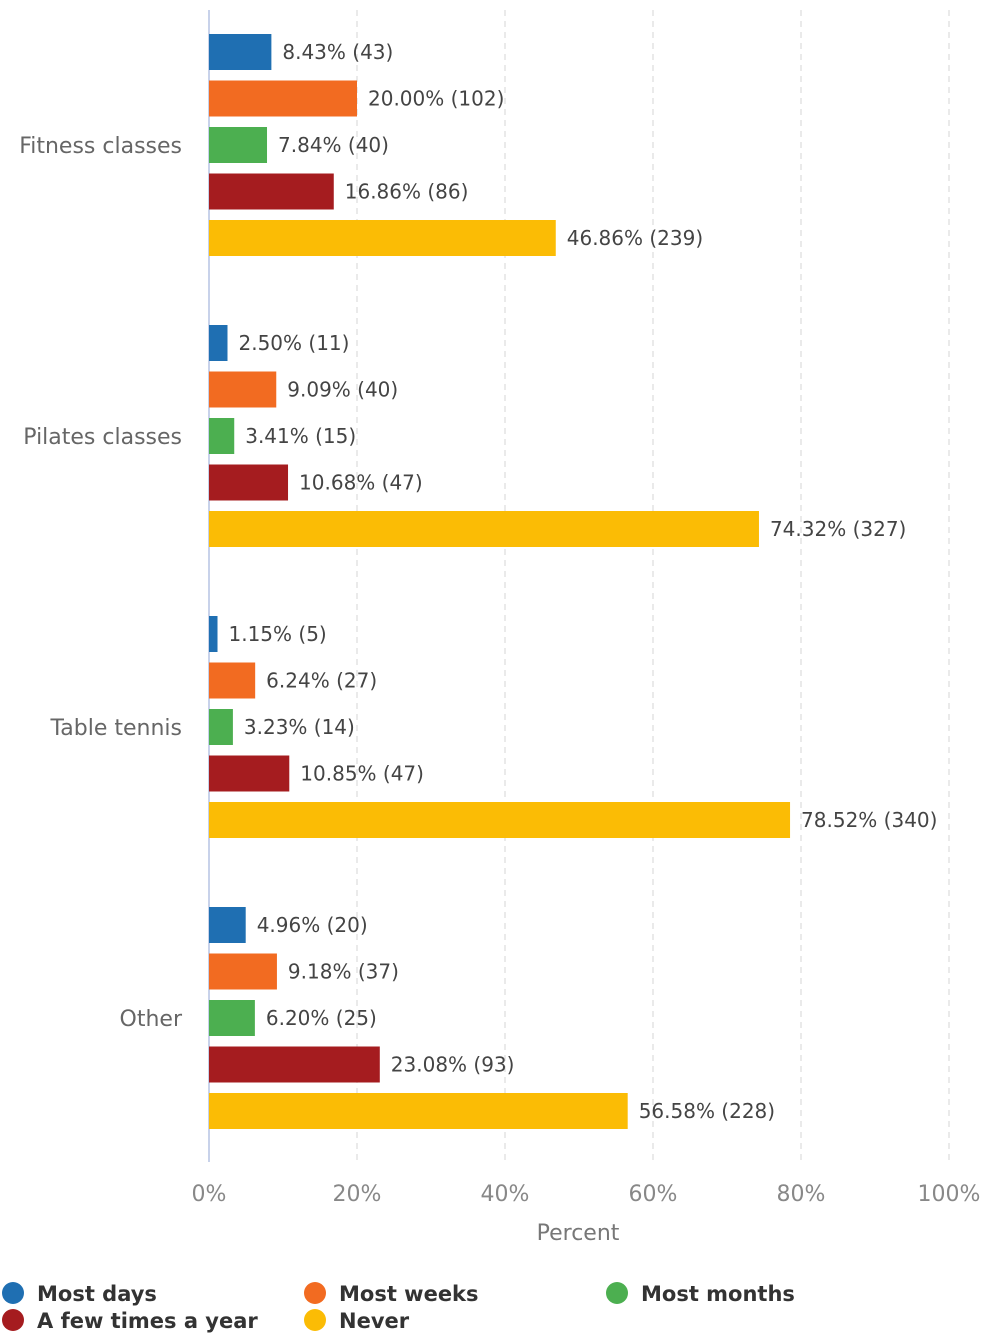 The width and height of the screenshot is (986, 1336). What do you see at coordinates (361, 483) in the screenshot?
I see `data-label: 10.68% (47)` at bounding box center [361, 483].